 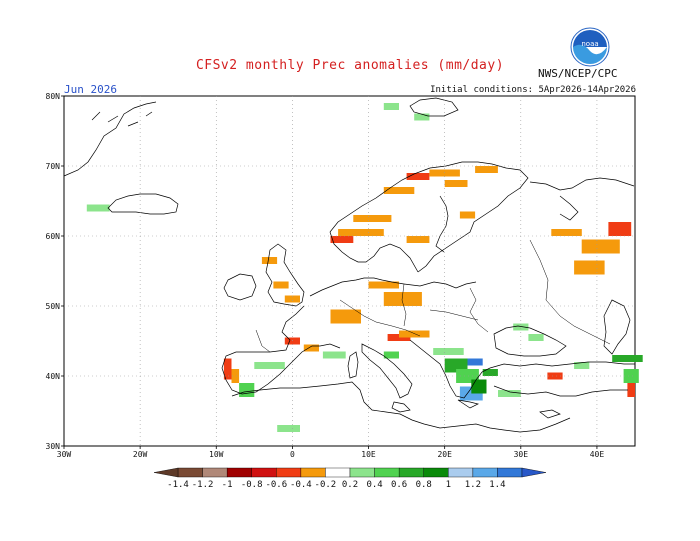 What do you see at coordinates (53, 446) in the screenshot?
I see `lat-label: 30N` at bounding box center [53, 446].